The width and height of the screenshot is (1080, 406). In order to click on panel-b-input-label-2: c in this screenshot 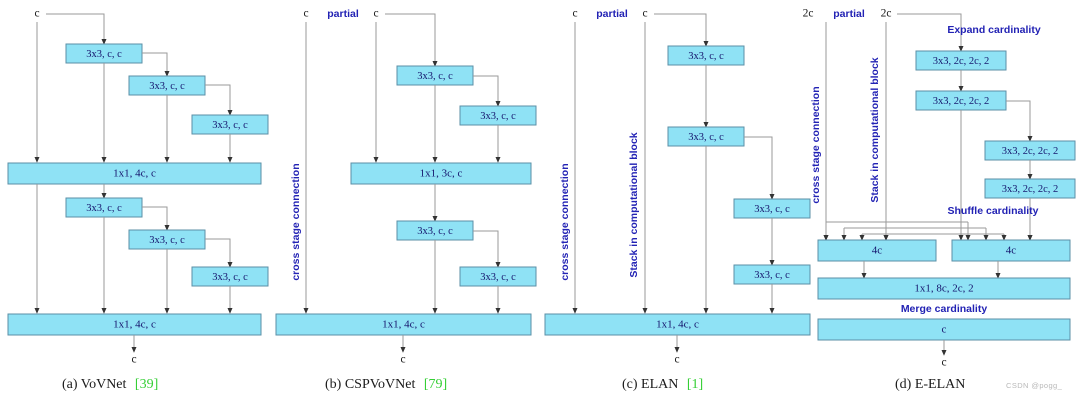, I will do `click(375, 14)`.